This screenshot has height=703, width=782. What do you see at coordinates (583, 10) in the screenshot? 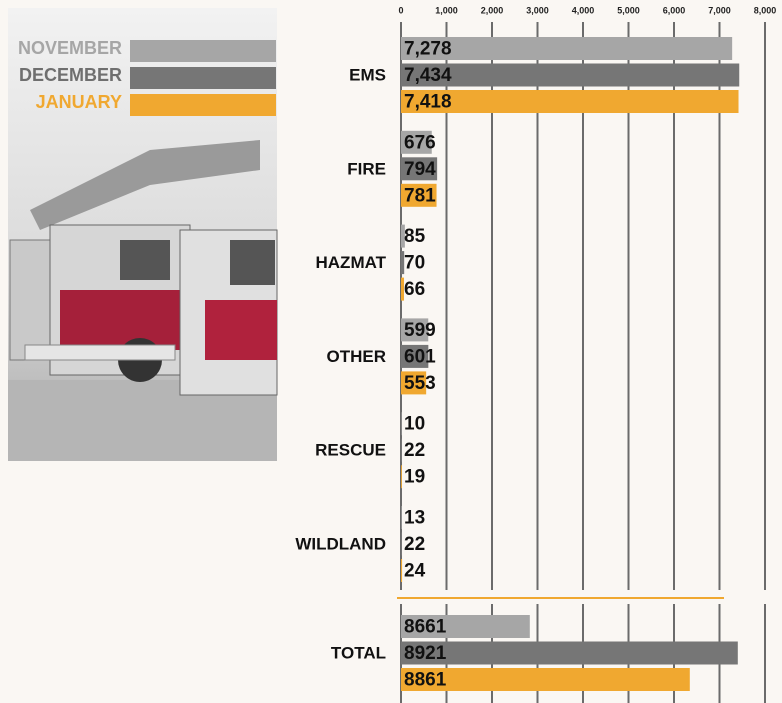
I see `x-tick-label: 4,000` at bounding box center [583, 10].